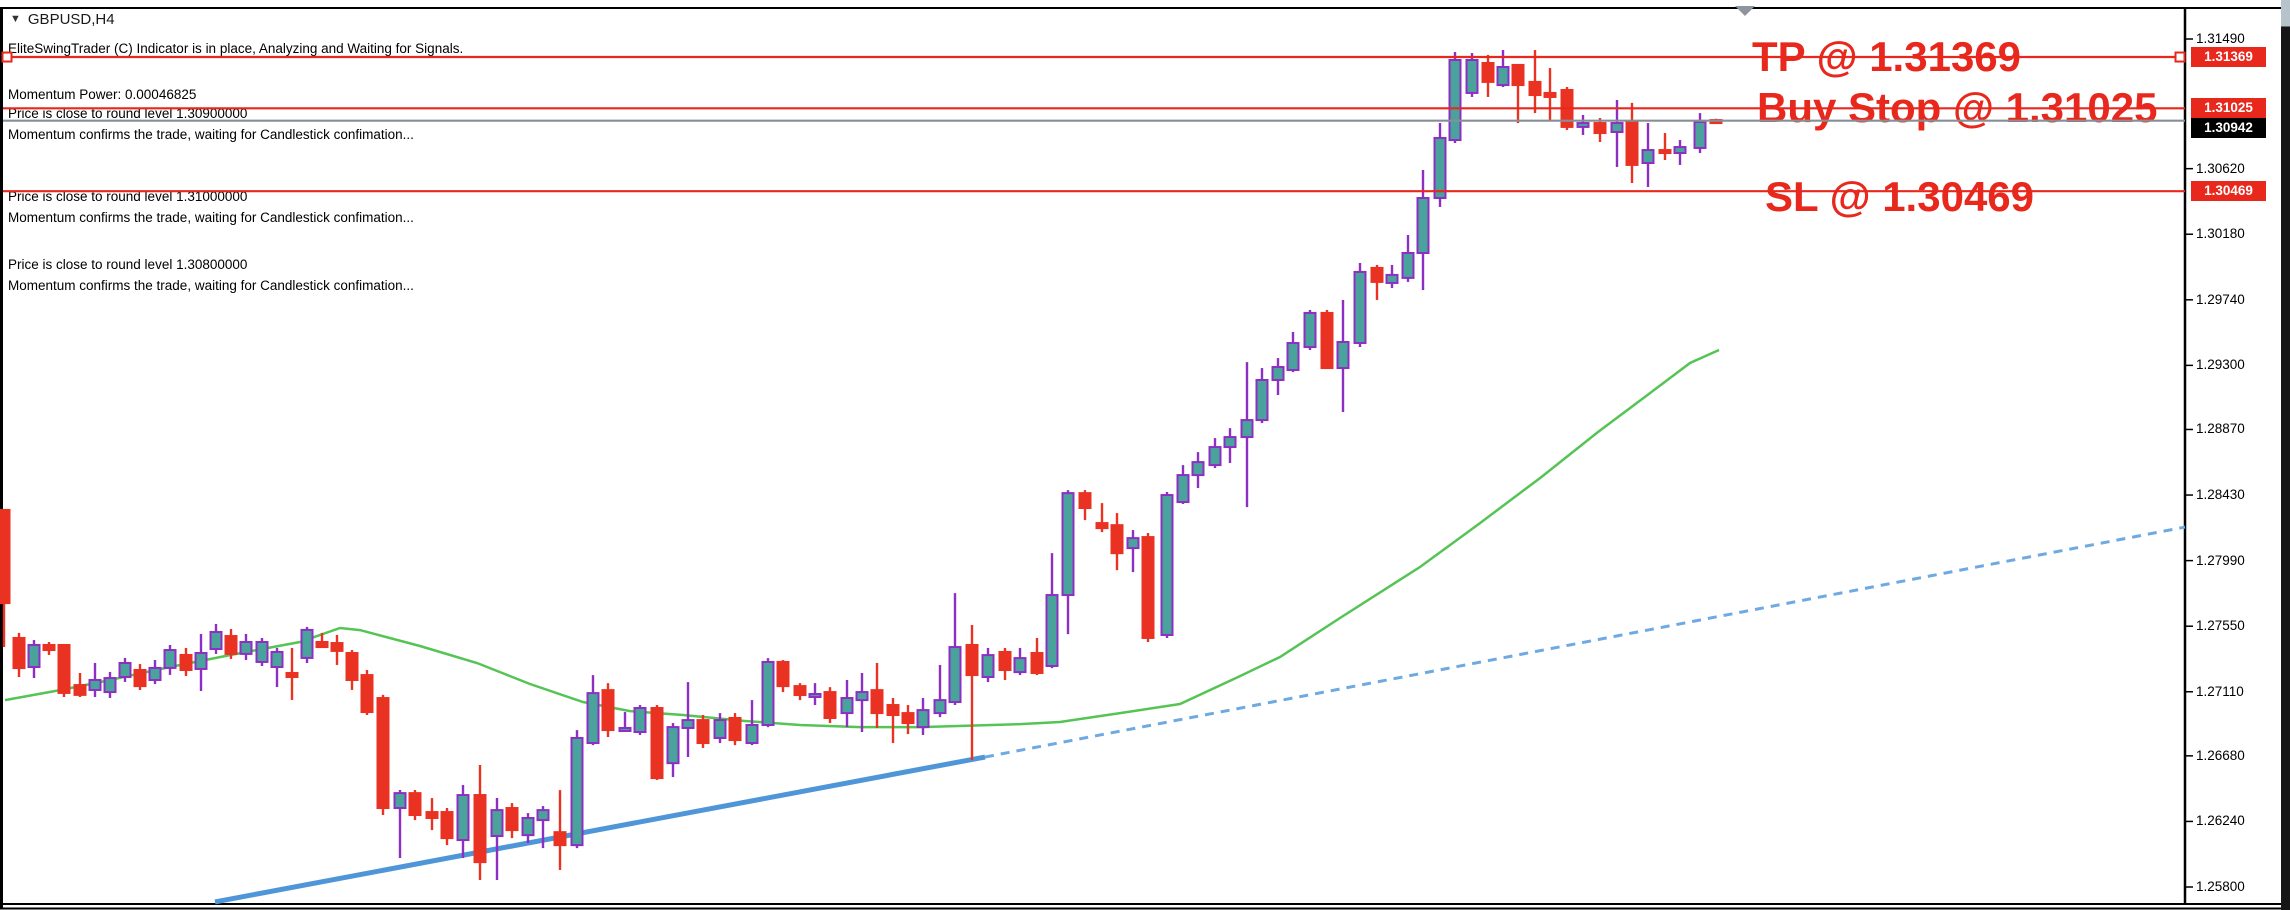 This screenshot has height=910, width=2290. What do you see at coordinates (1585, 642) in the screenshot?
I see `trendline-dashed` at bounding box center [1585, 642].